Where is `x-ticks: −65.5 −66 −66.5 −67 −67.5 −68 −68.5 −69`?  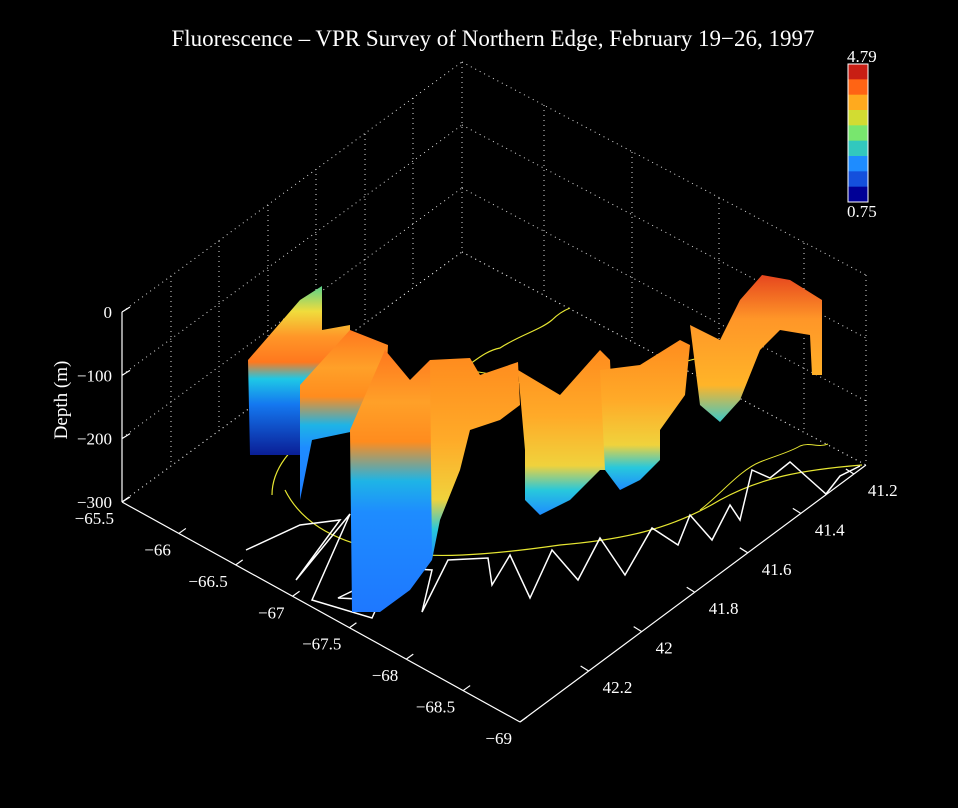 x-ticks: −65.5 −66 −66.5 −67 −67.5 −68 −68.5 −69 is located at coordinates (301, 622).